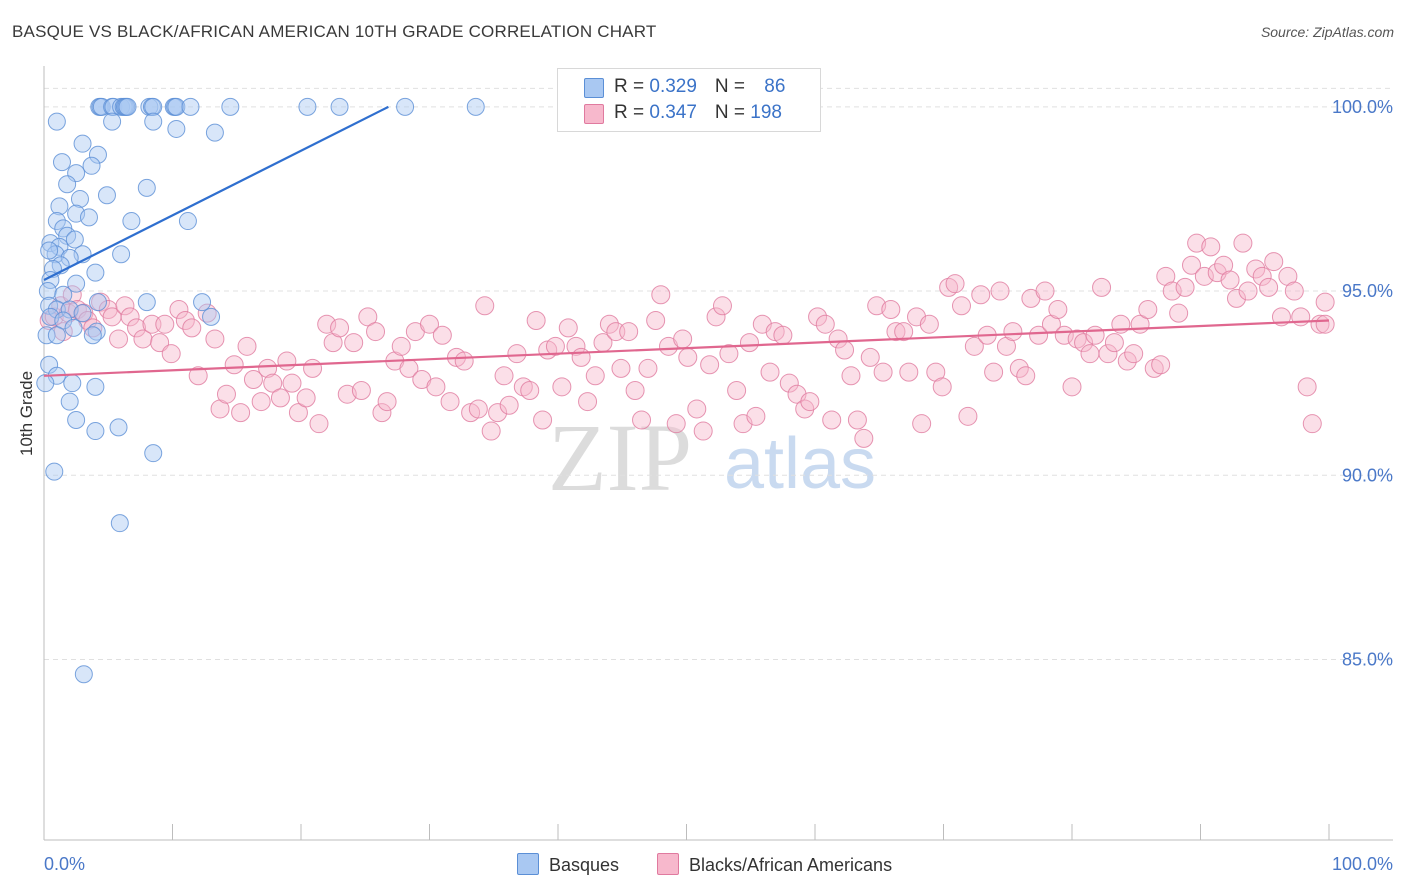  Describe the element at coordinates (775, 86) in the screenshot. I see `legend-n-value: 86` at that location.